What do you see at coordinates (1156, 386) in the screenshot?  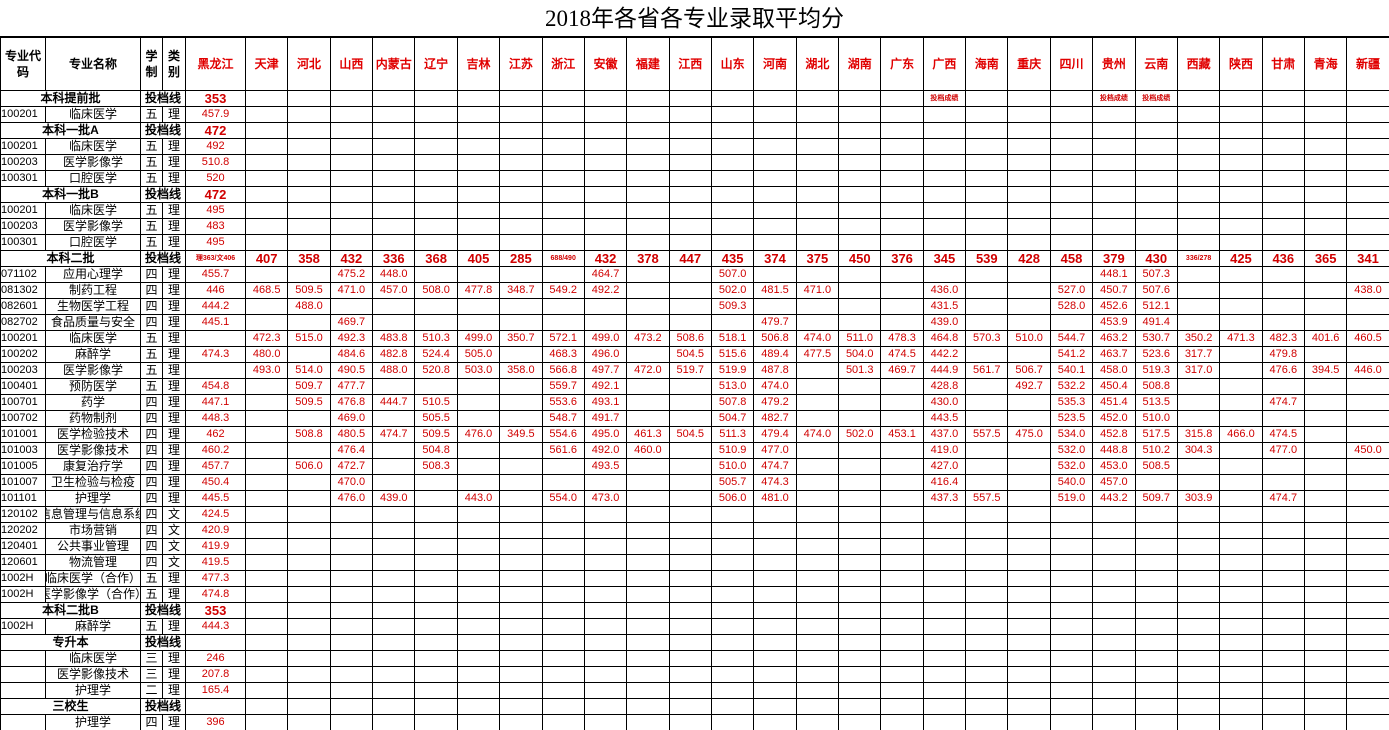 I see `score-cell: 508.8` at bounding box center [1156, 386].